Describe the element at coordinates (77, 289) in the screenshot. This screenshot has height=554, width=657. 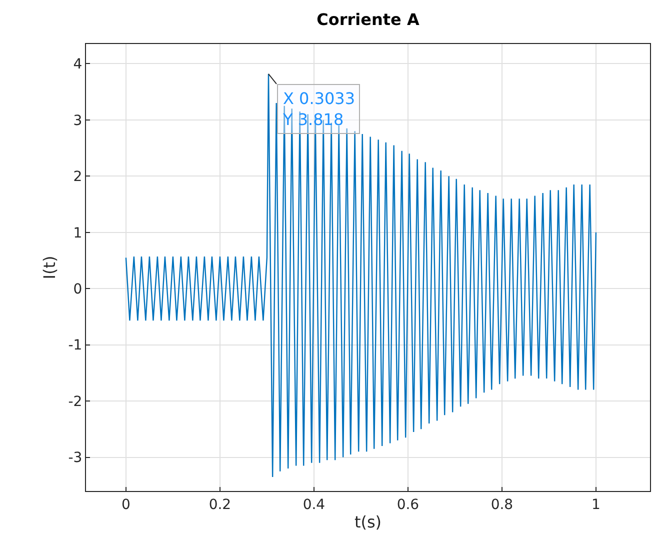
I see `y-tick-label: 0` at that location.